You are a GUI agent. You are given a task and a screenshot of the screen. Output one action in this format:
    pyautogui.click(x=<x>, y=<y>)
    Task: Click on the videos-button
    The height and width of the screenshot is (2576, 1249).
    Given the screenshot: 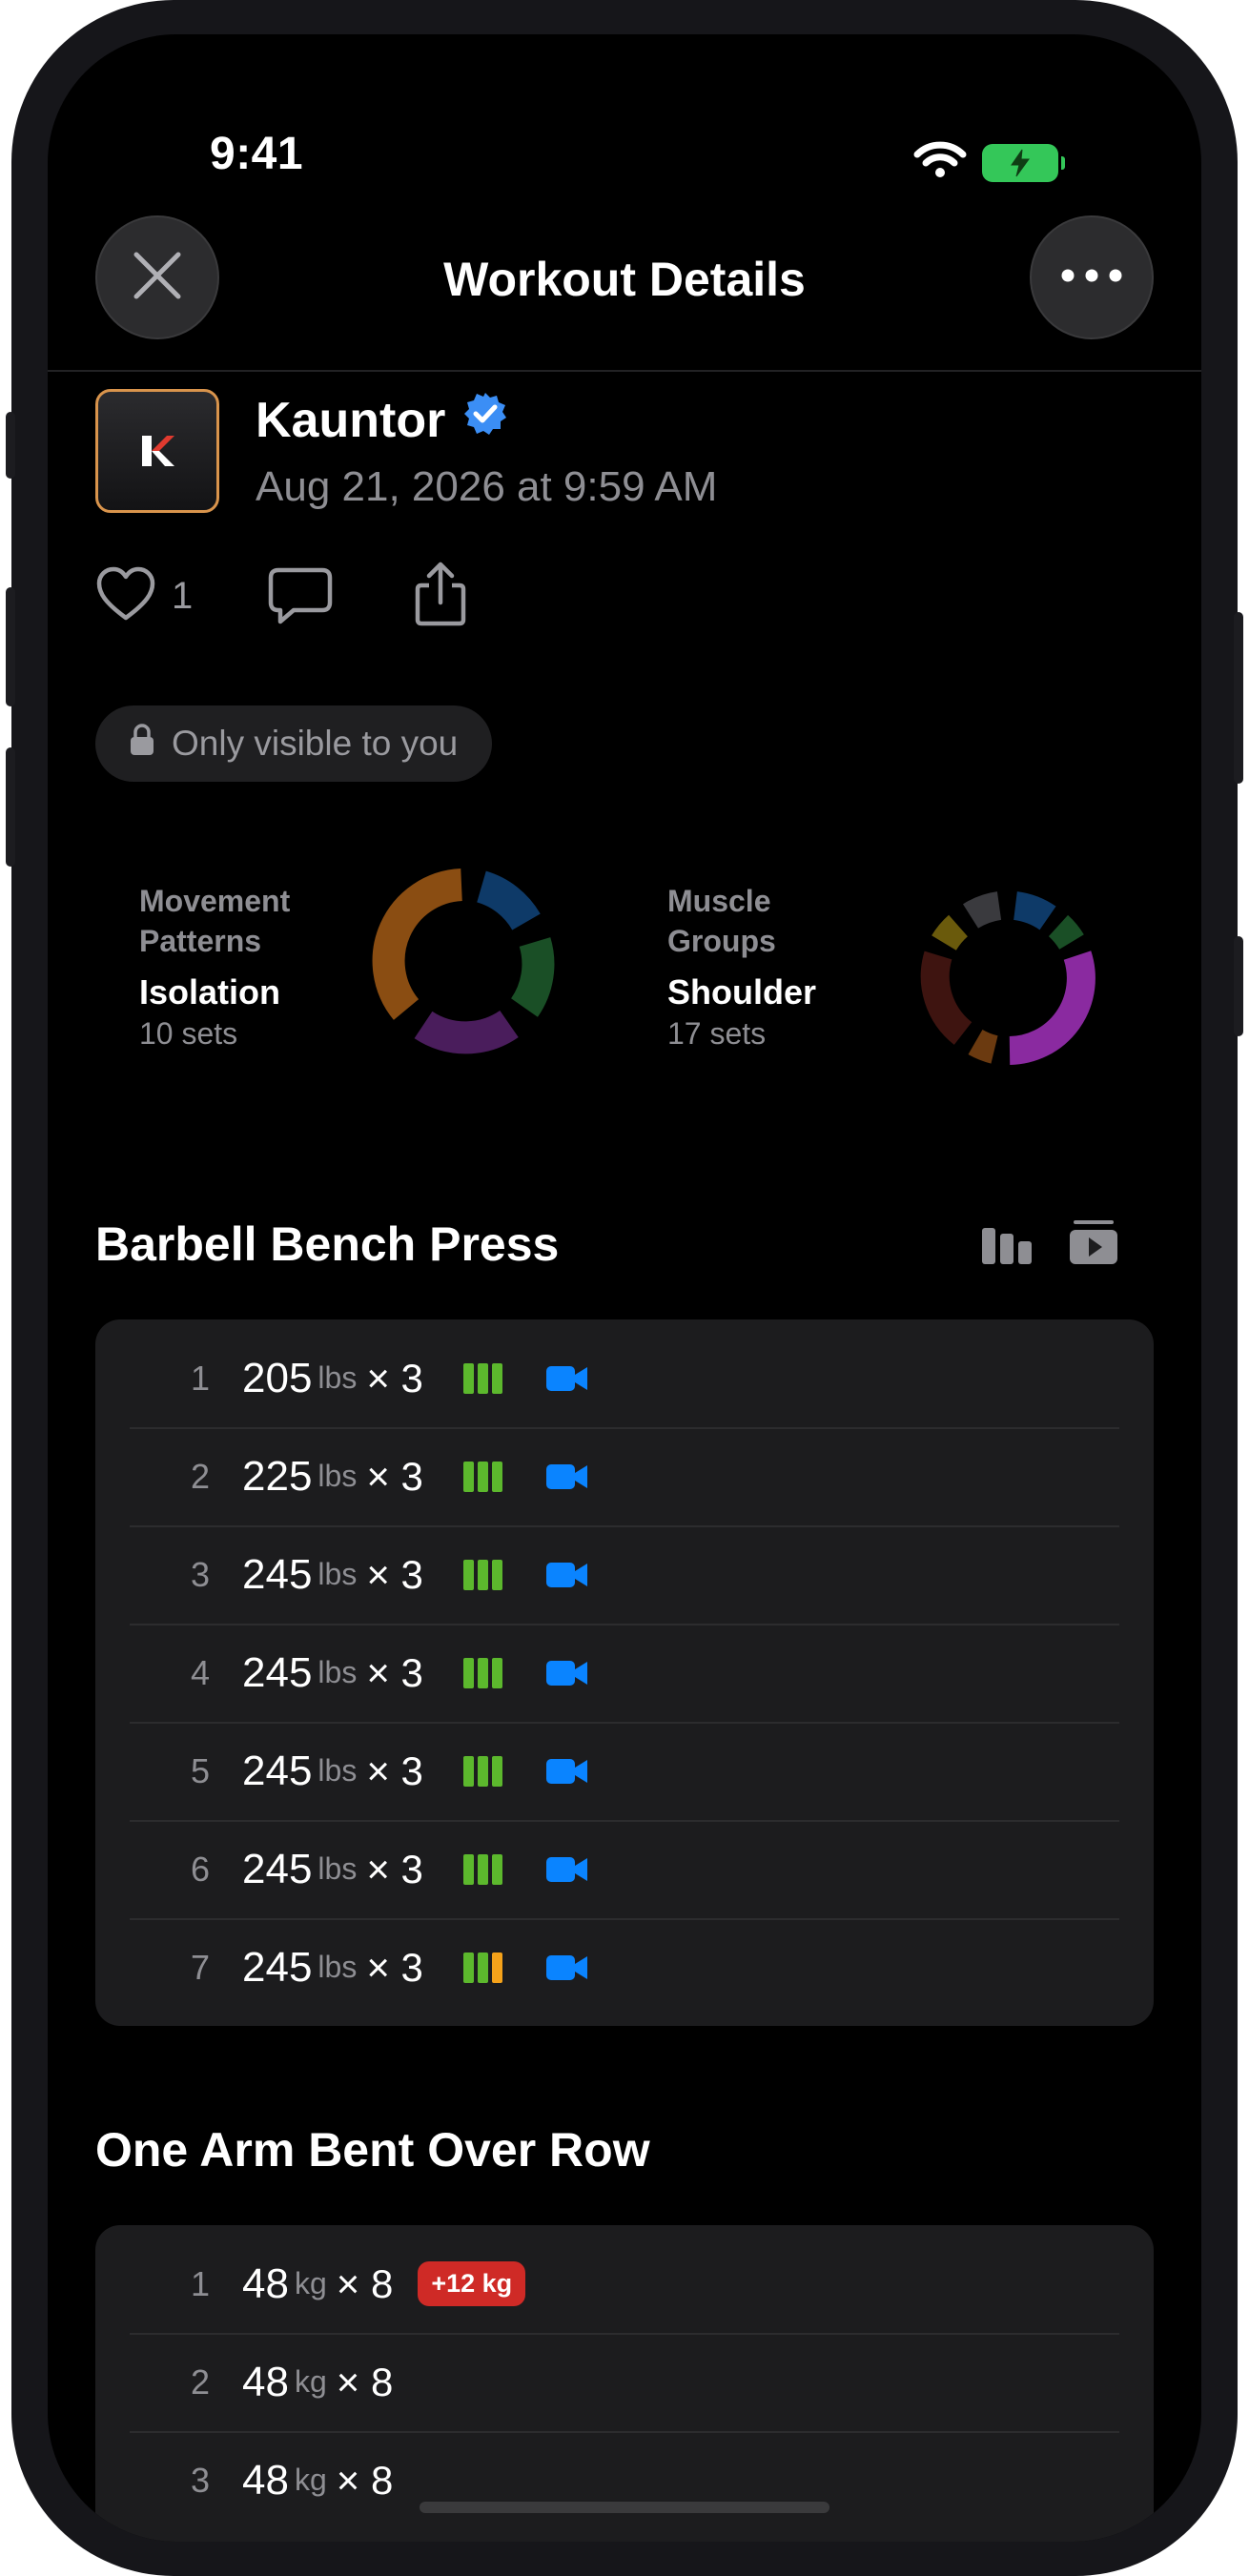 What is the action you would take?
    pyautogui.click(x=1094, y=1245)
    